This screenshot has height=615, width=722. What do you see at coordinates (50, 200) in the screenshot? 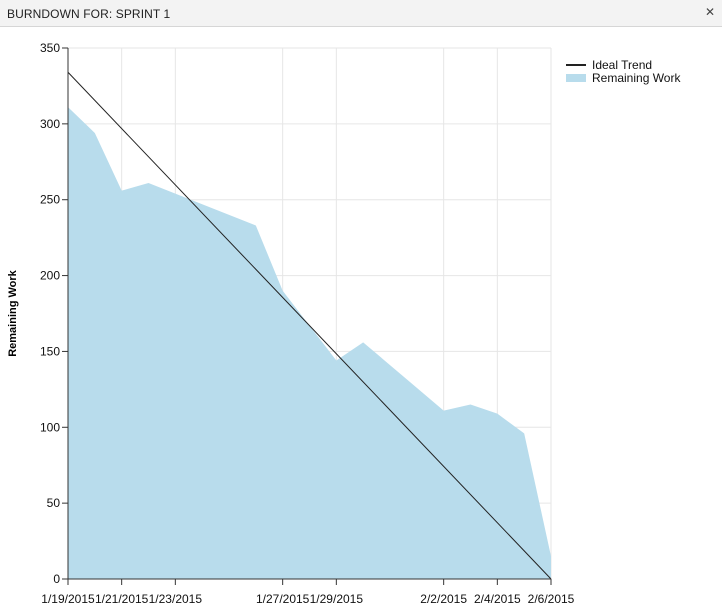
I see `y-tick-label: 250` at bounding box center [50, 200].